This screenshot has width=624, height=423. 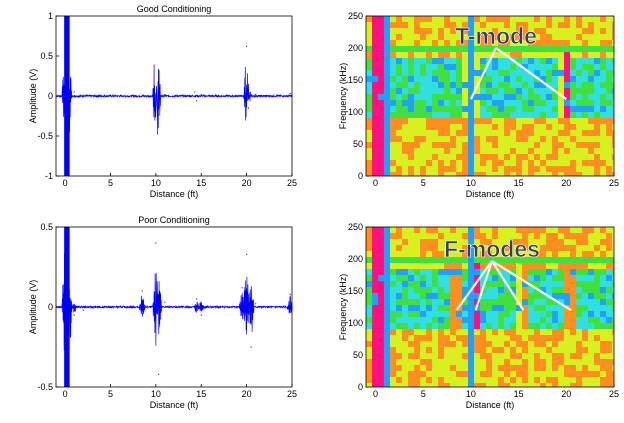 What do you see at coordinates (174, 96) in the screenshot?
I see `good-axes-box` at bounding box center [174, 96].